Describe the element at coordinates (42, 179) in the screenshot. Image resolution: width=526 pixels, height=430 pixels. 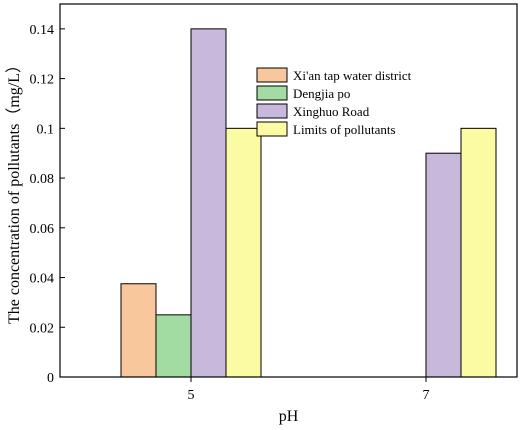
I see `y-tick-label: 0.08` at that location.